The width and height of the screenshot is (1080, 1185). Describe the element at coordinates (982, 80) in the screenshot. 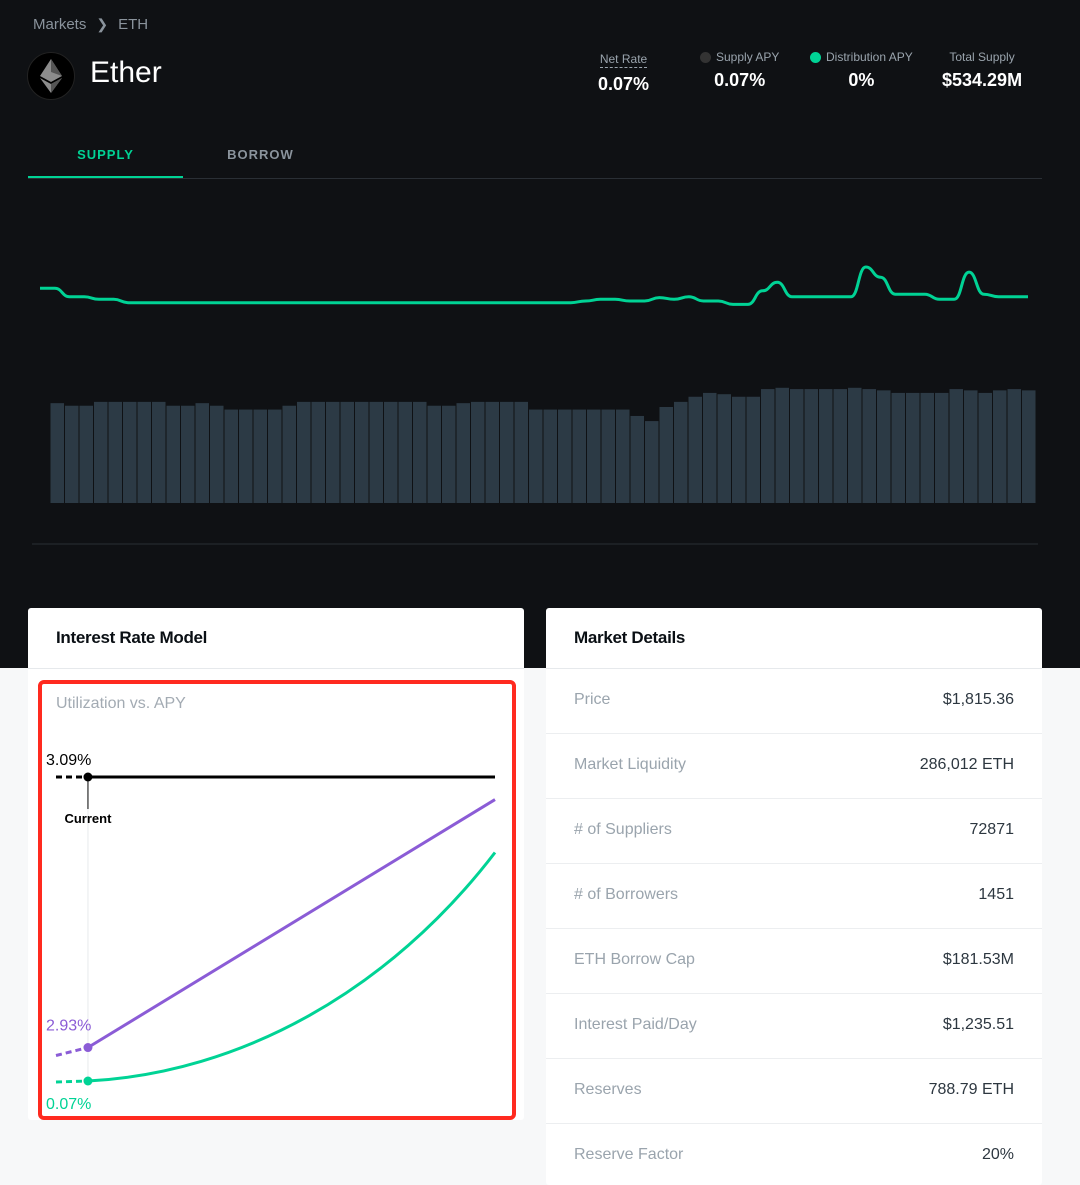

I see `total-supply-value: $534.29M` at that location.